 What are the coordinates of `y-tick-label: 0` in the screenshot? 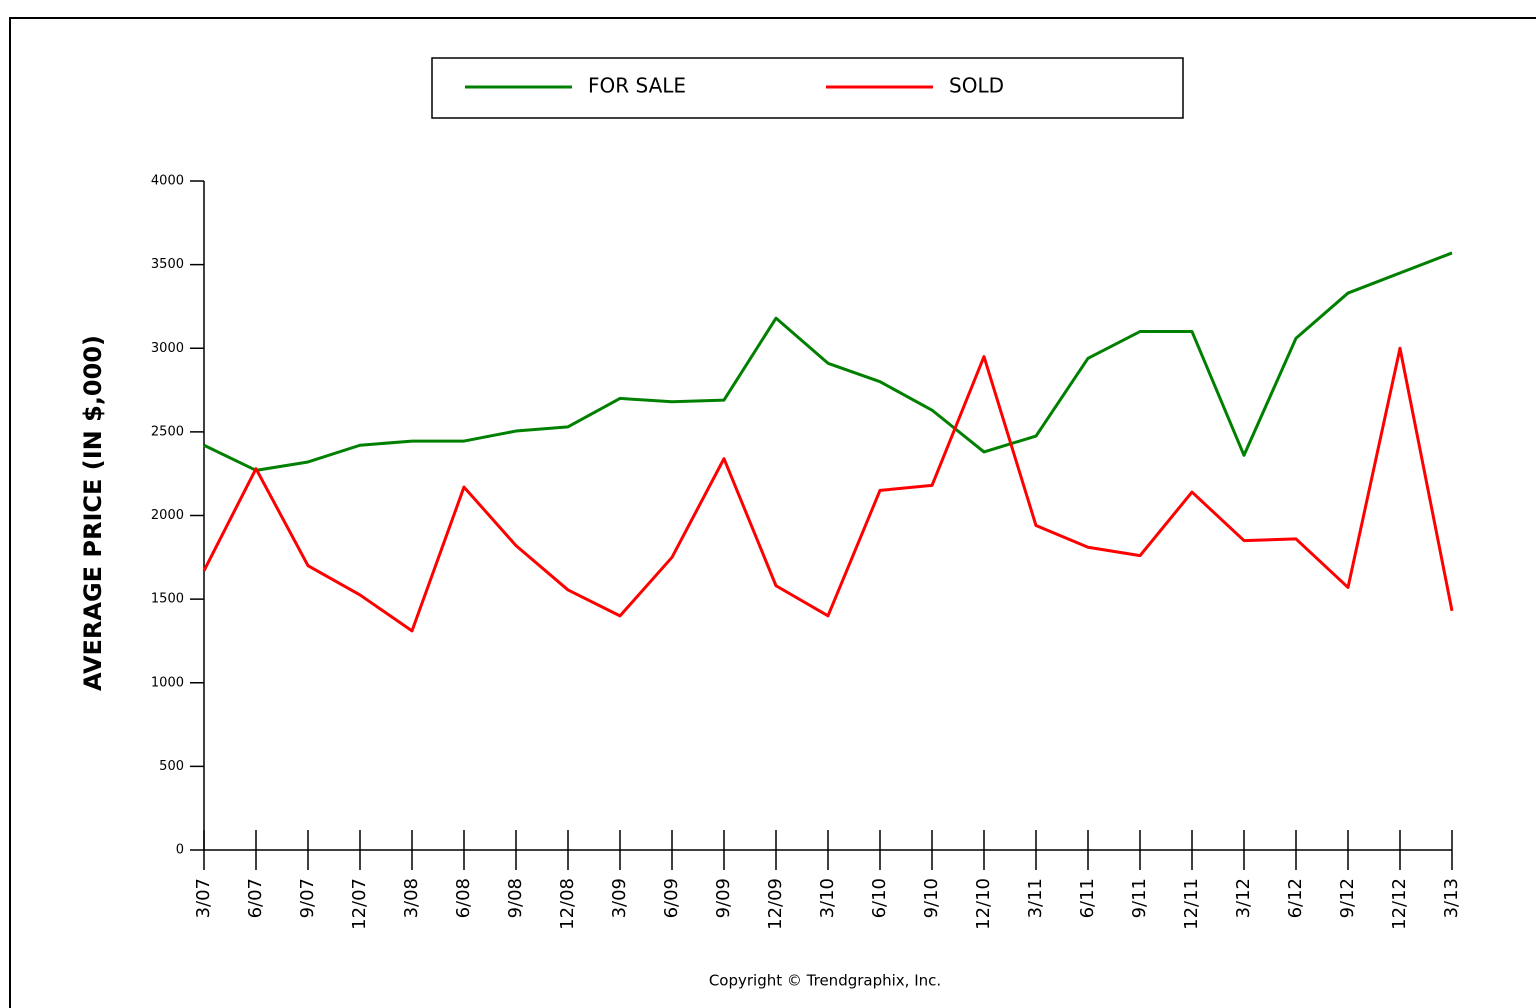 It's located at (180, 850).